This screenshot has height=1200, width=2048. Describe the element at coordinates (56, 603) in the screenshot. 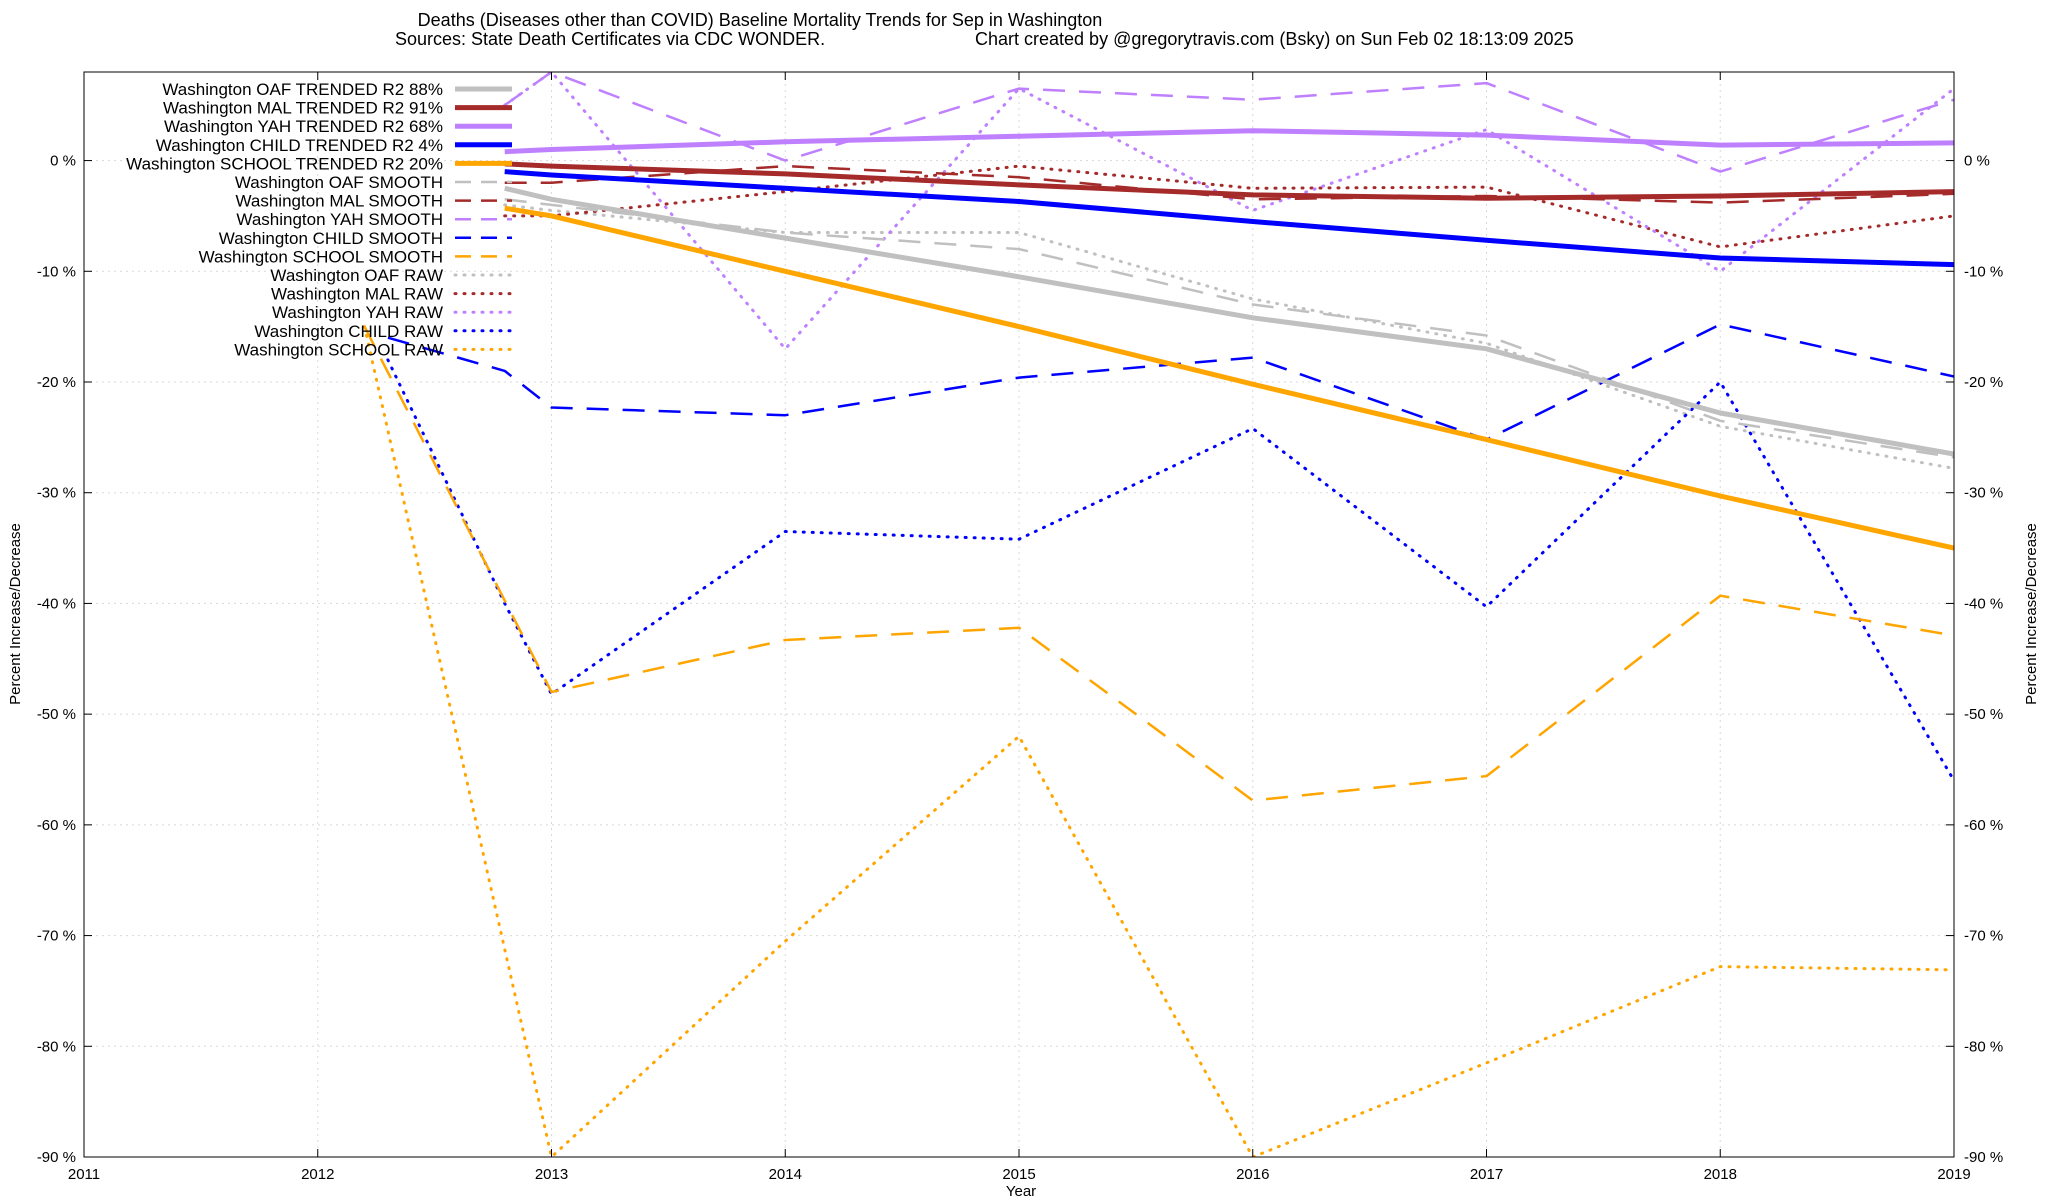

I see `y-tick-label: -40 %` at that location.